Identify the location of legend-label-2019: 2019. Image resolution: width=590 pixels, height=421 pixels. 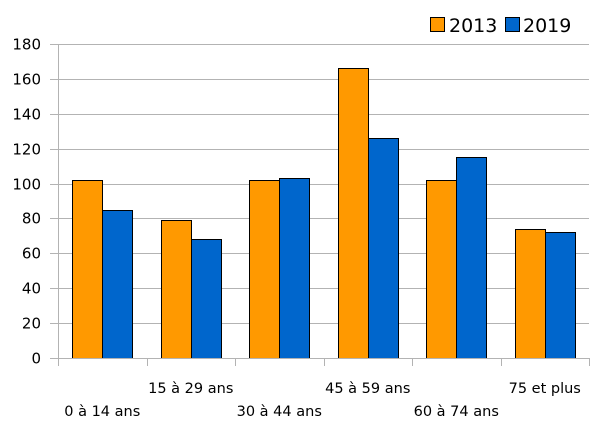
(547, 26).